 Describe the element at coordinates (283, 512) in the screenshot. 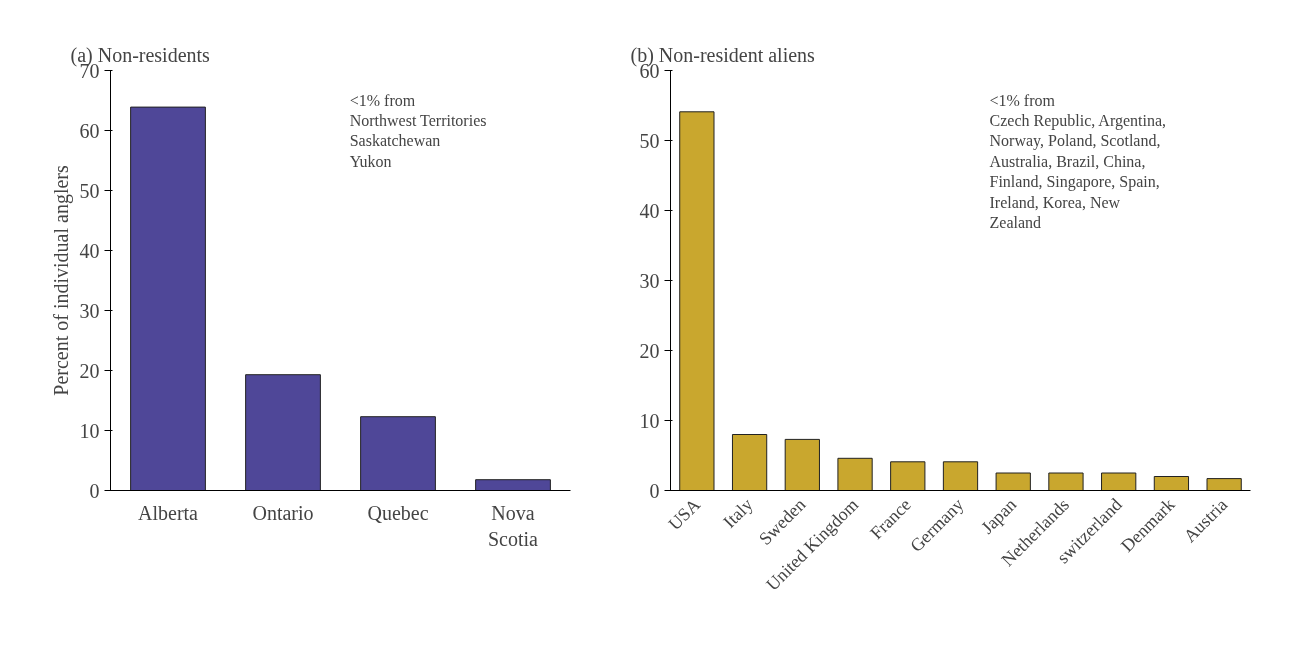

I see `x-tick-label: Ontario` at that location.